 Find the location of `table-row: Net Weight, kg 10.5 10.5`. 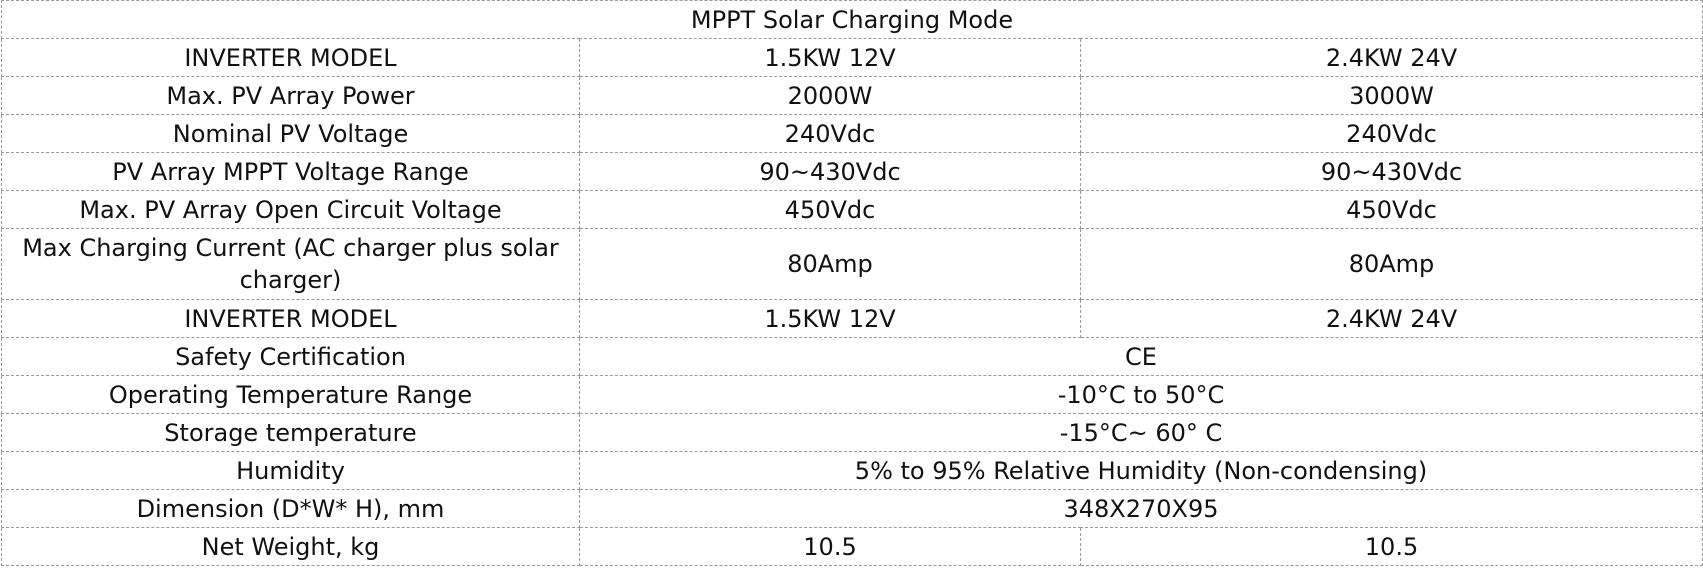

table-row: Net Weight, kg 10.5 10.5 is located at coordinates (852, 546).